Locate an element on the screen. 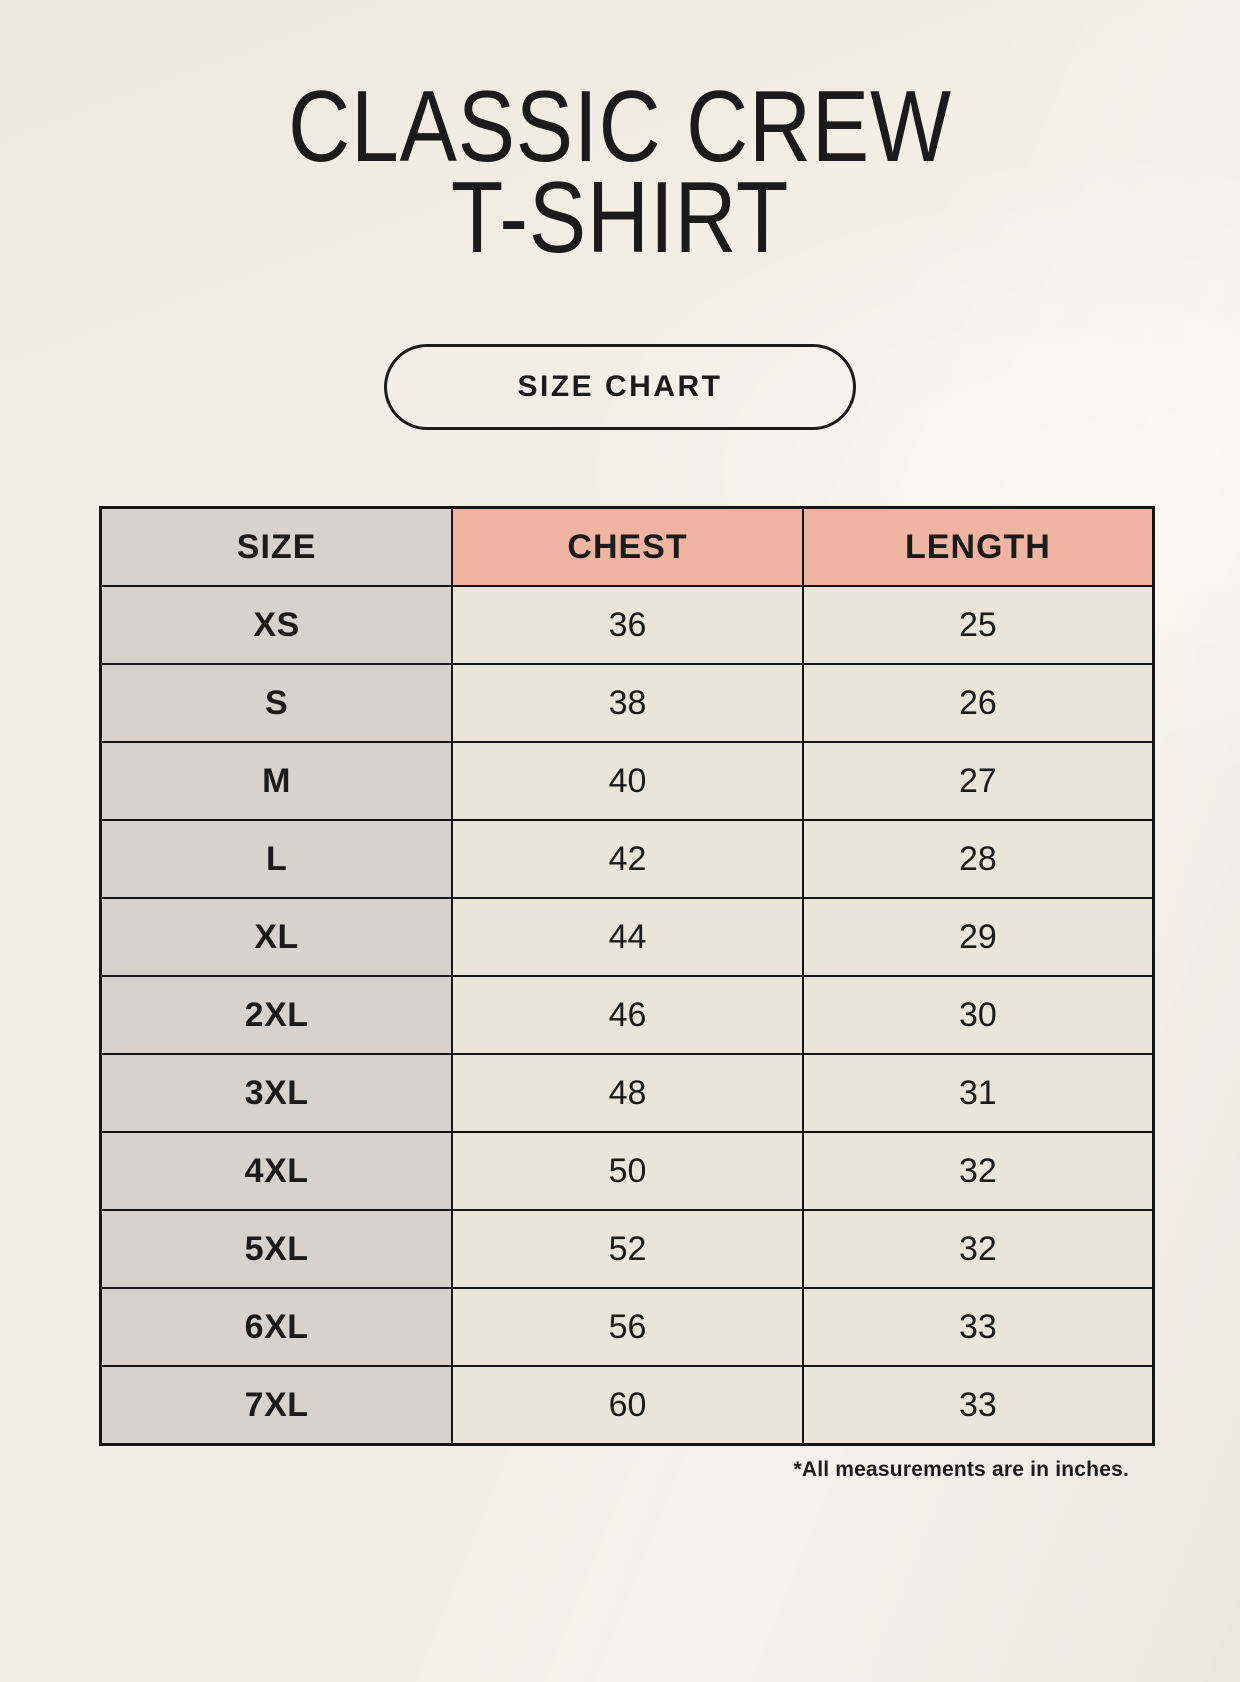  page-title-line-1: CLASSIC CREW is located at coordinates (620, 127).